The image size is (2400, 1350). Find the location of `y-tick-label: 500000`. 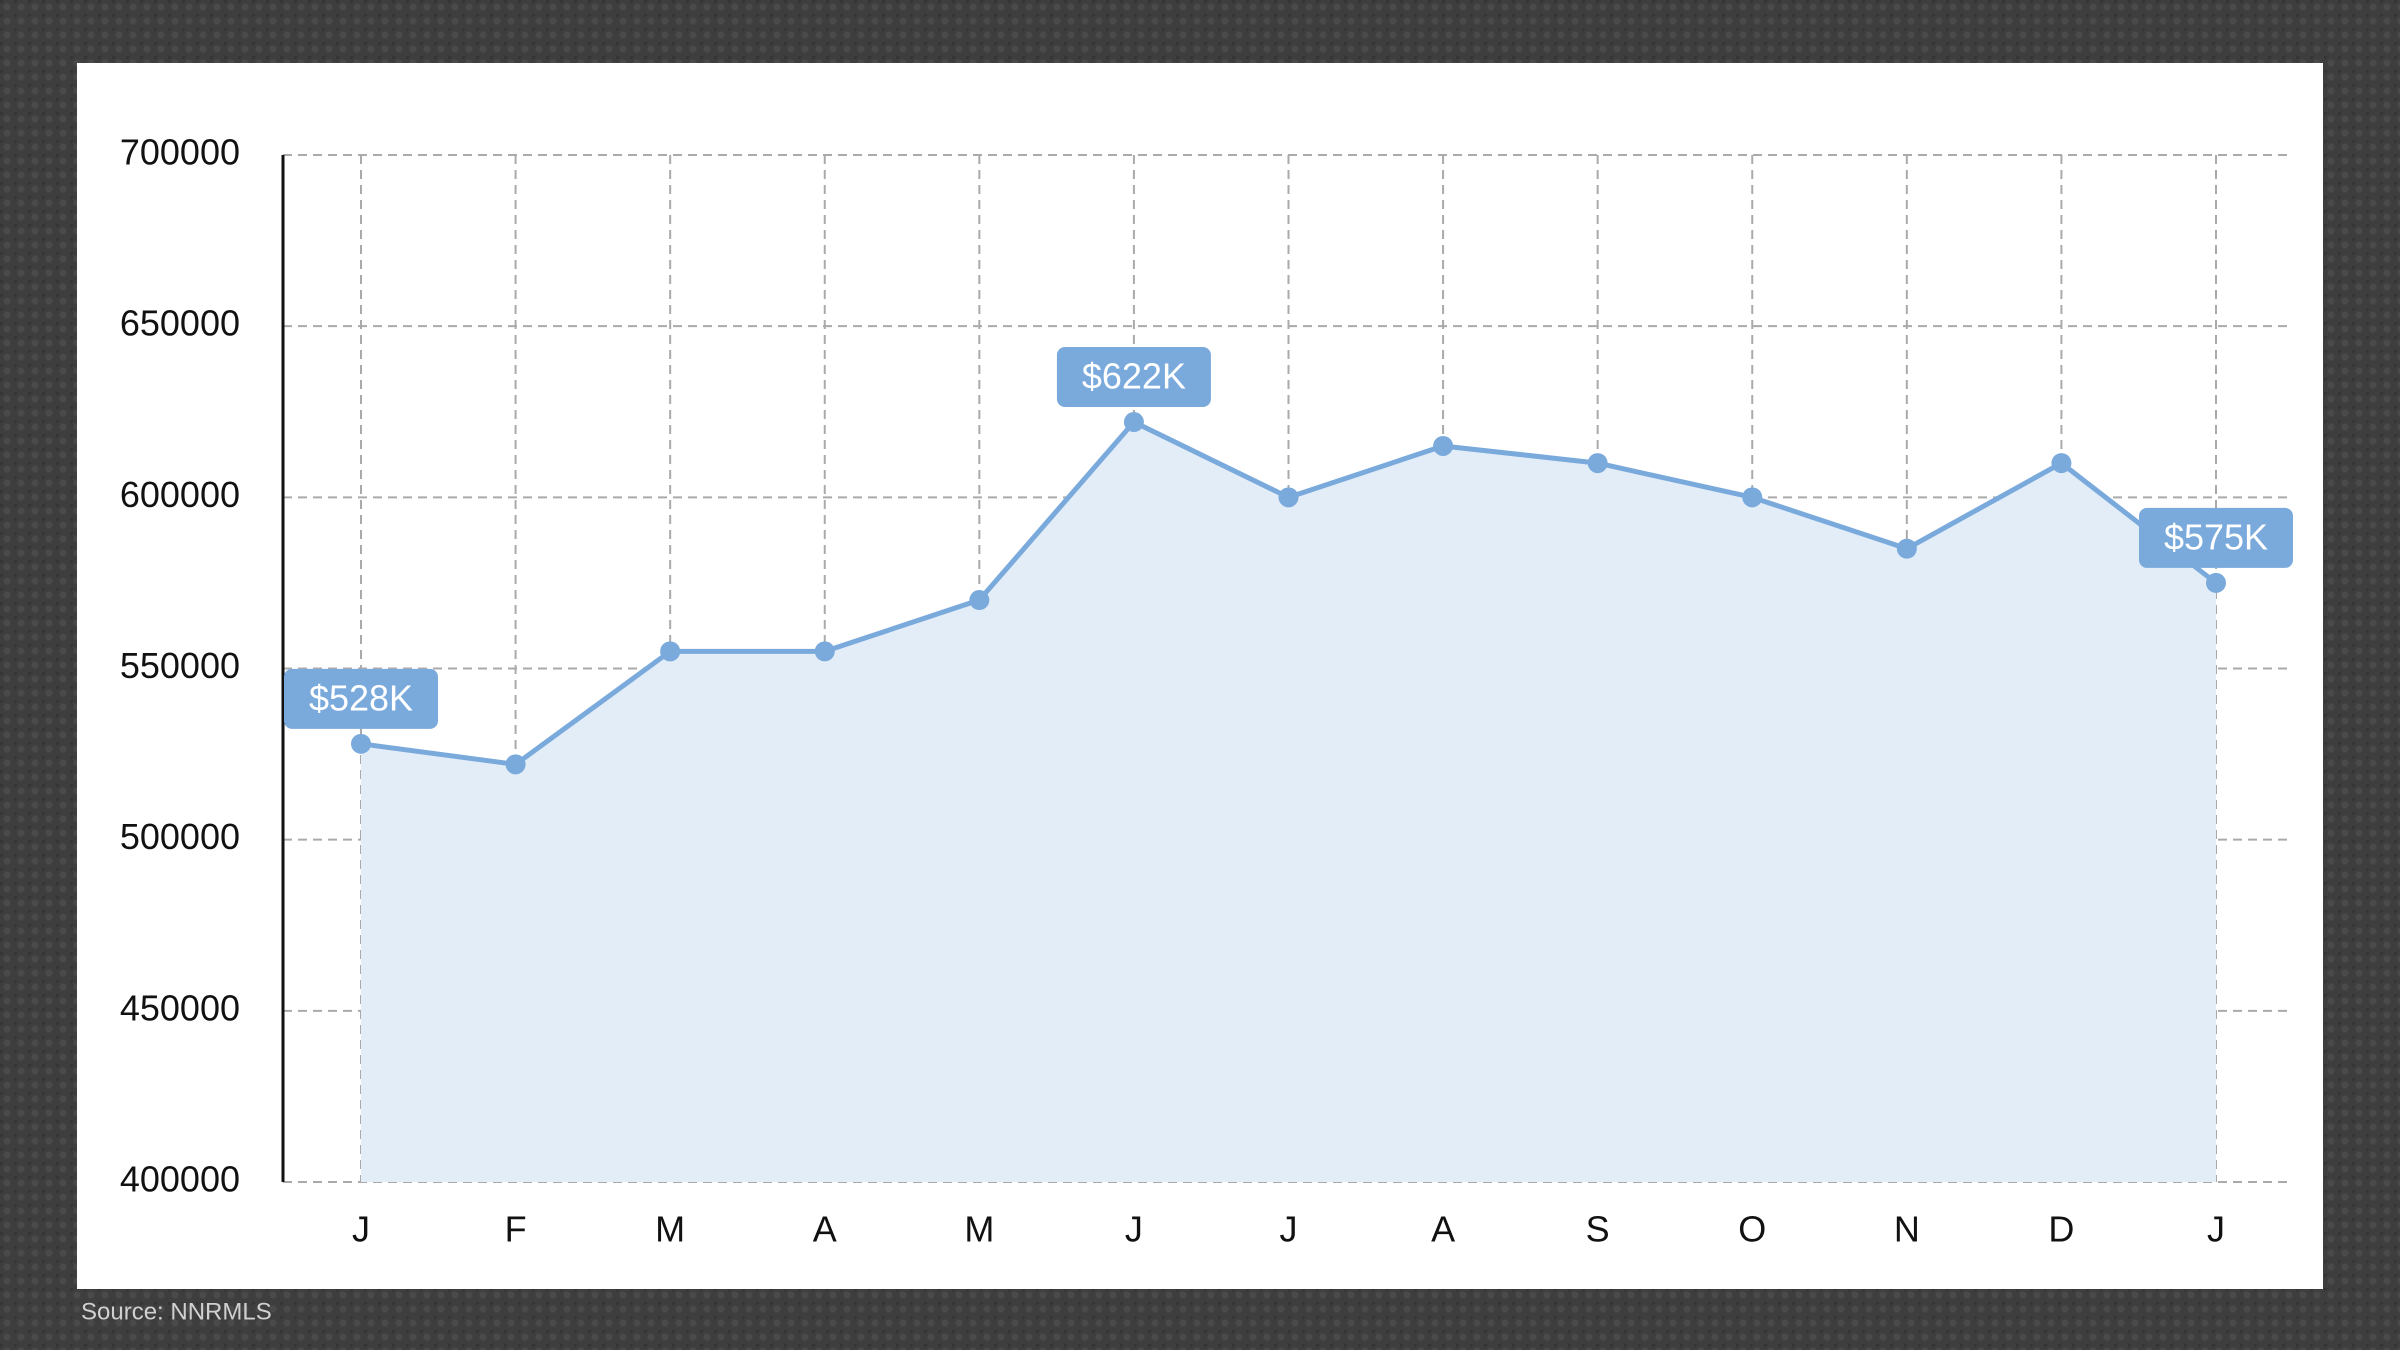

y-tick-label: 500000 is located at coordinates (180, 836).